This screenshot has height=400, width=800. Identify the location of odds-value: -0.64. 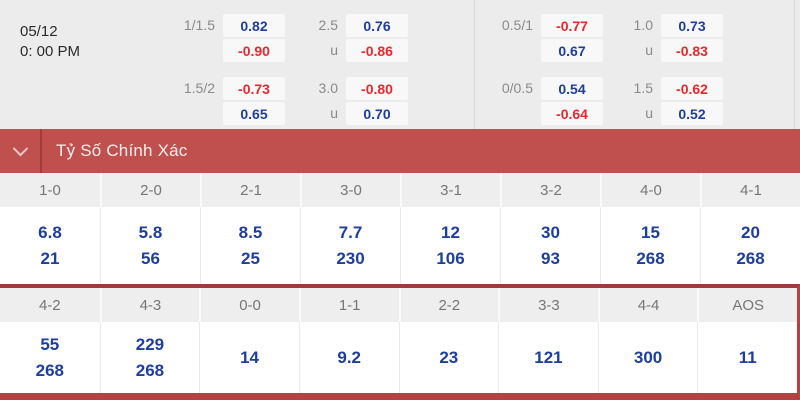
(572, 113).